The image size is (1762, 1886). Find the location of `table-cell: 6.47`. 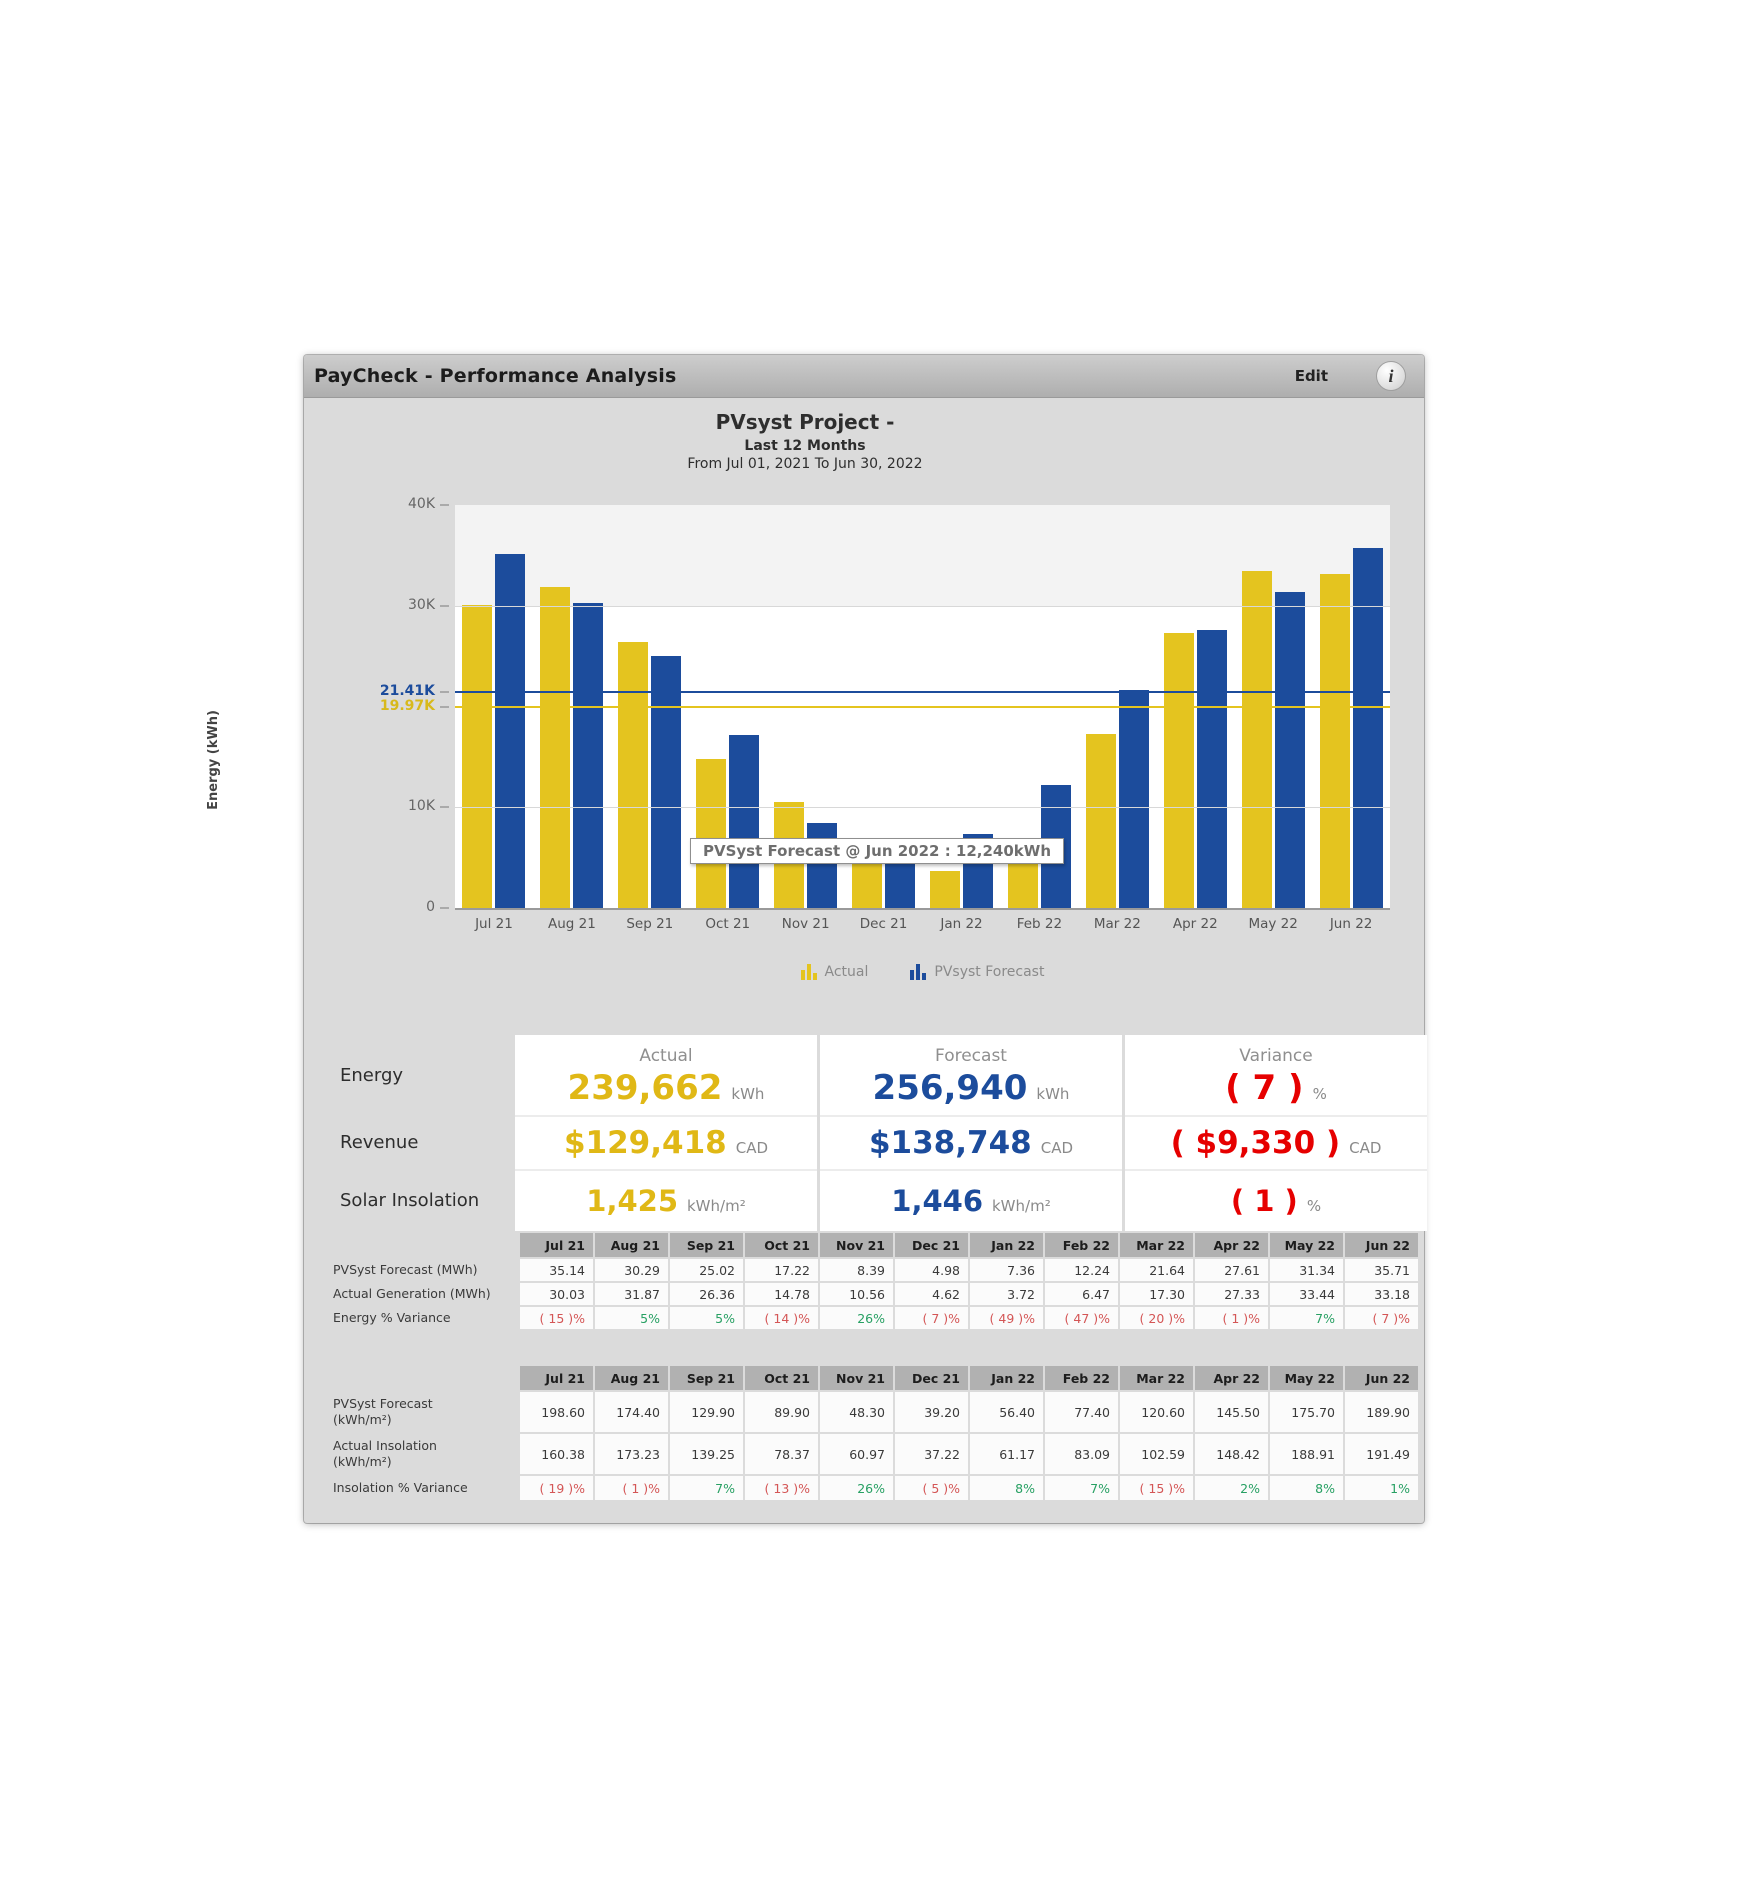

table-cell: 6.47 is located at coordinates (1081, 1294).